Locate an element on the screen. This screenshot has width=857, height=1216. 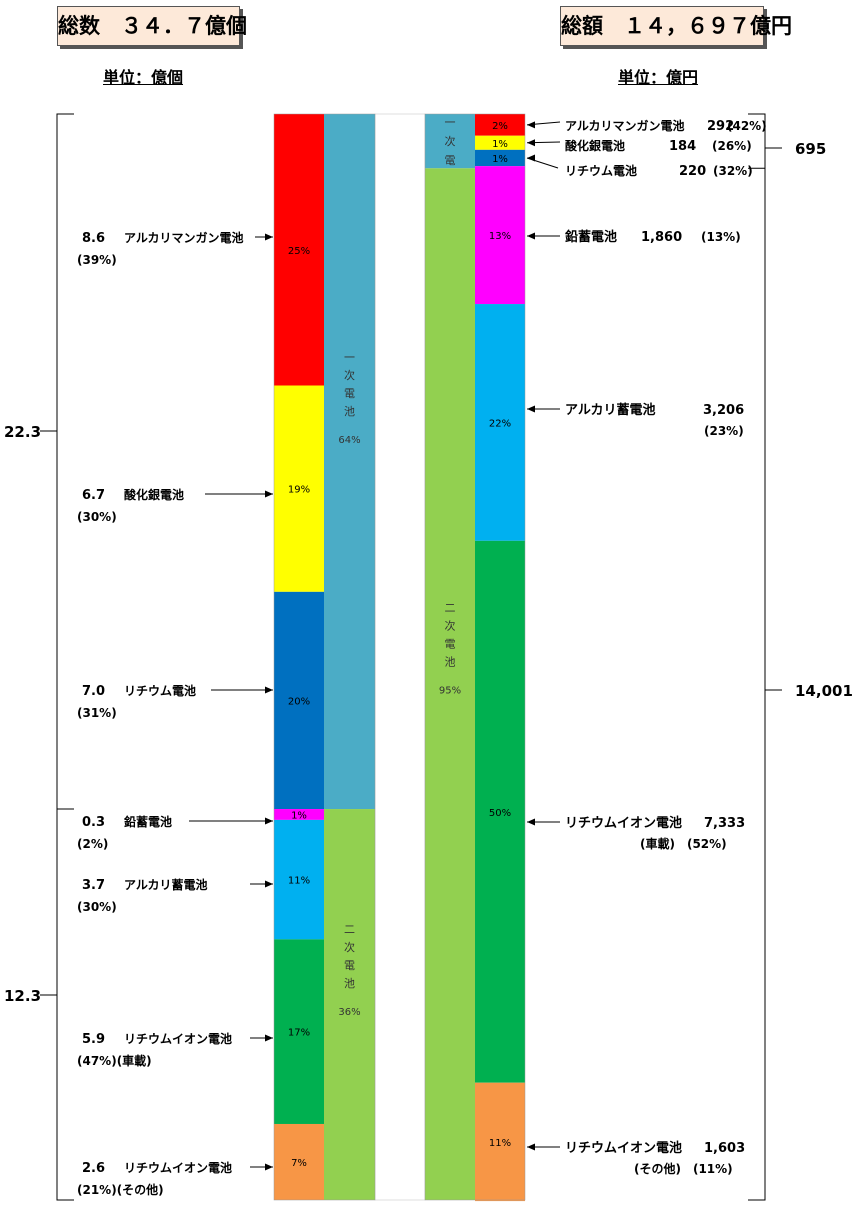
quantity-group-char-0-3: 池 is located at coordinates (349, 411).